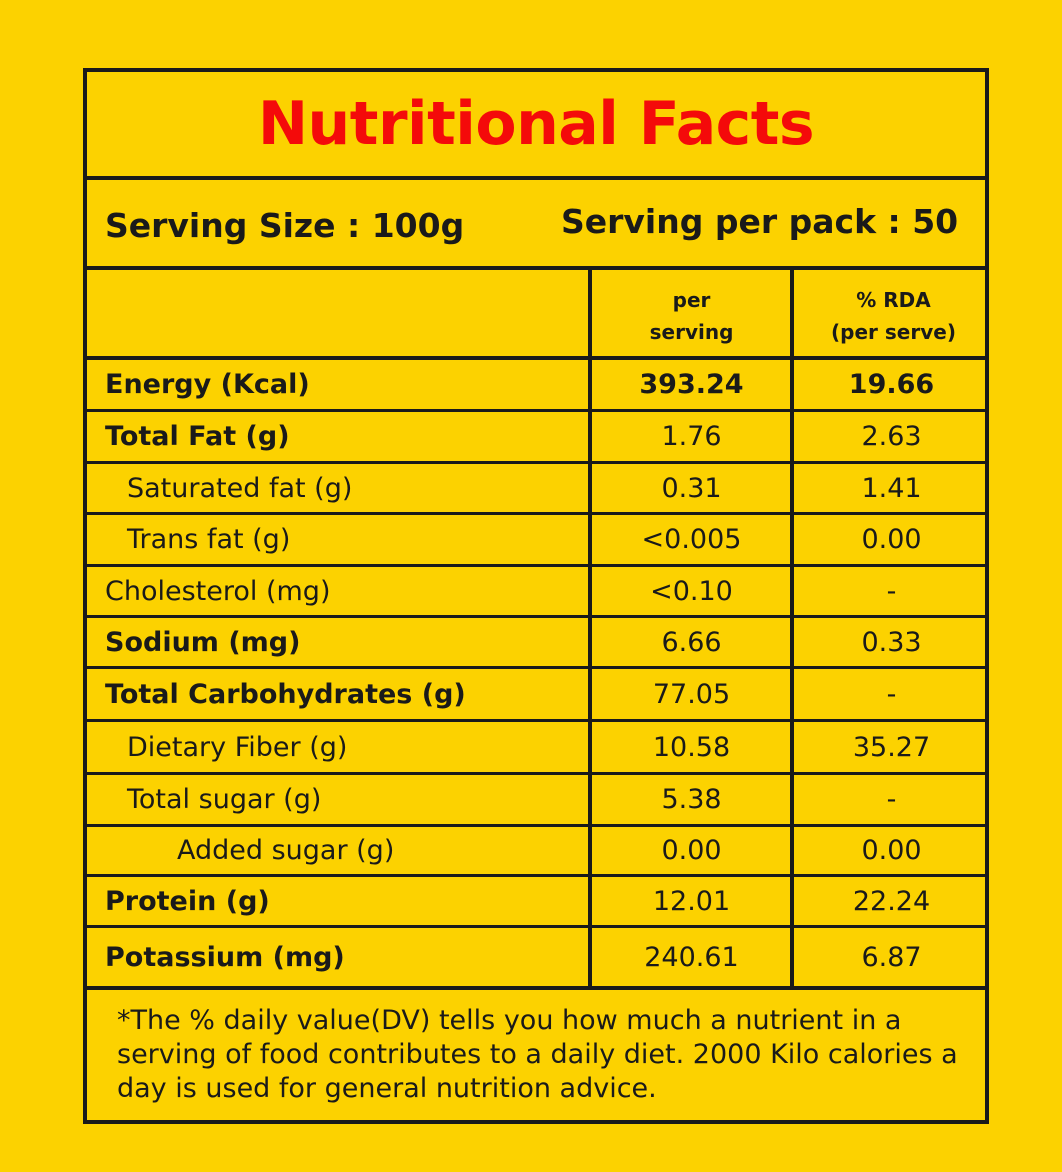  I want to click on row-per-serving: <0.10, so click(691, 591).